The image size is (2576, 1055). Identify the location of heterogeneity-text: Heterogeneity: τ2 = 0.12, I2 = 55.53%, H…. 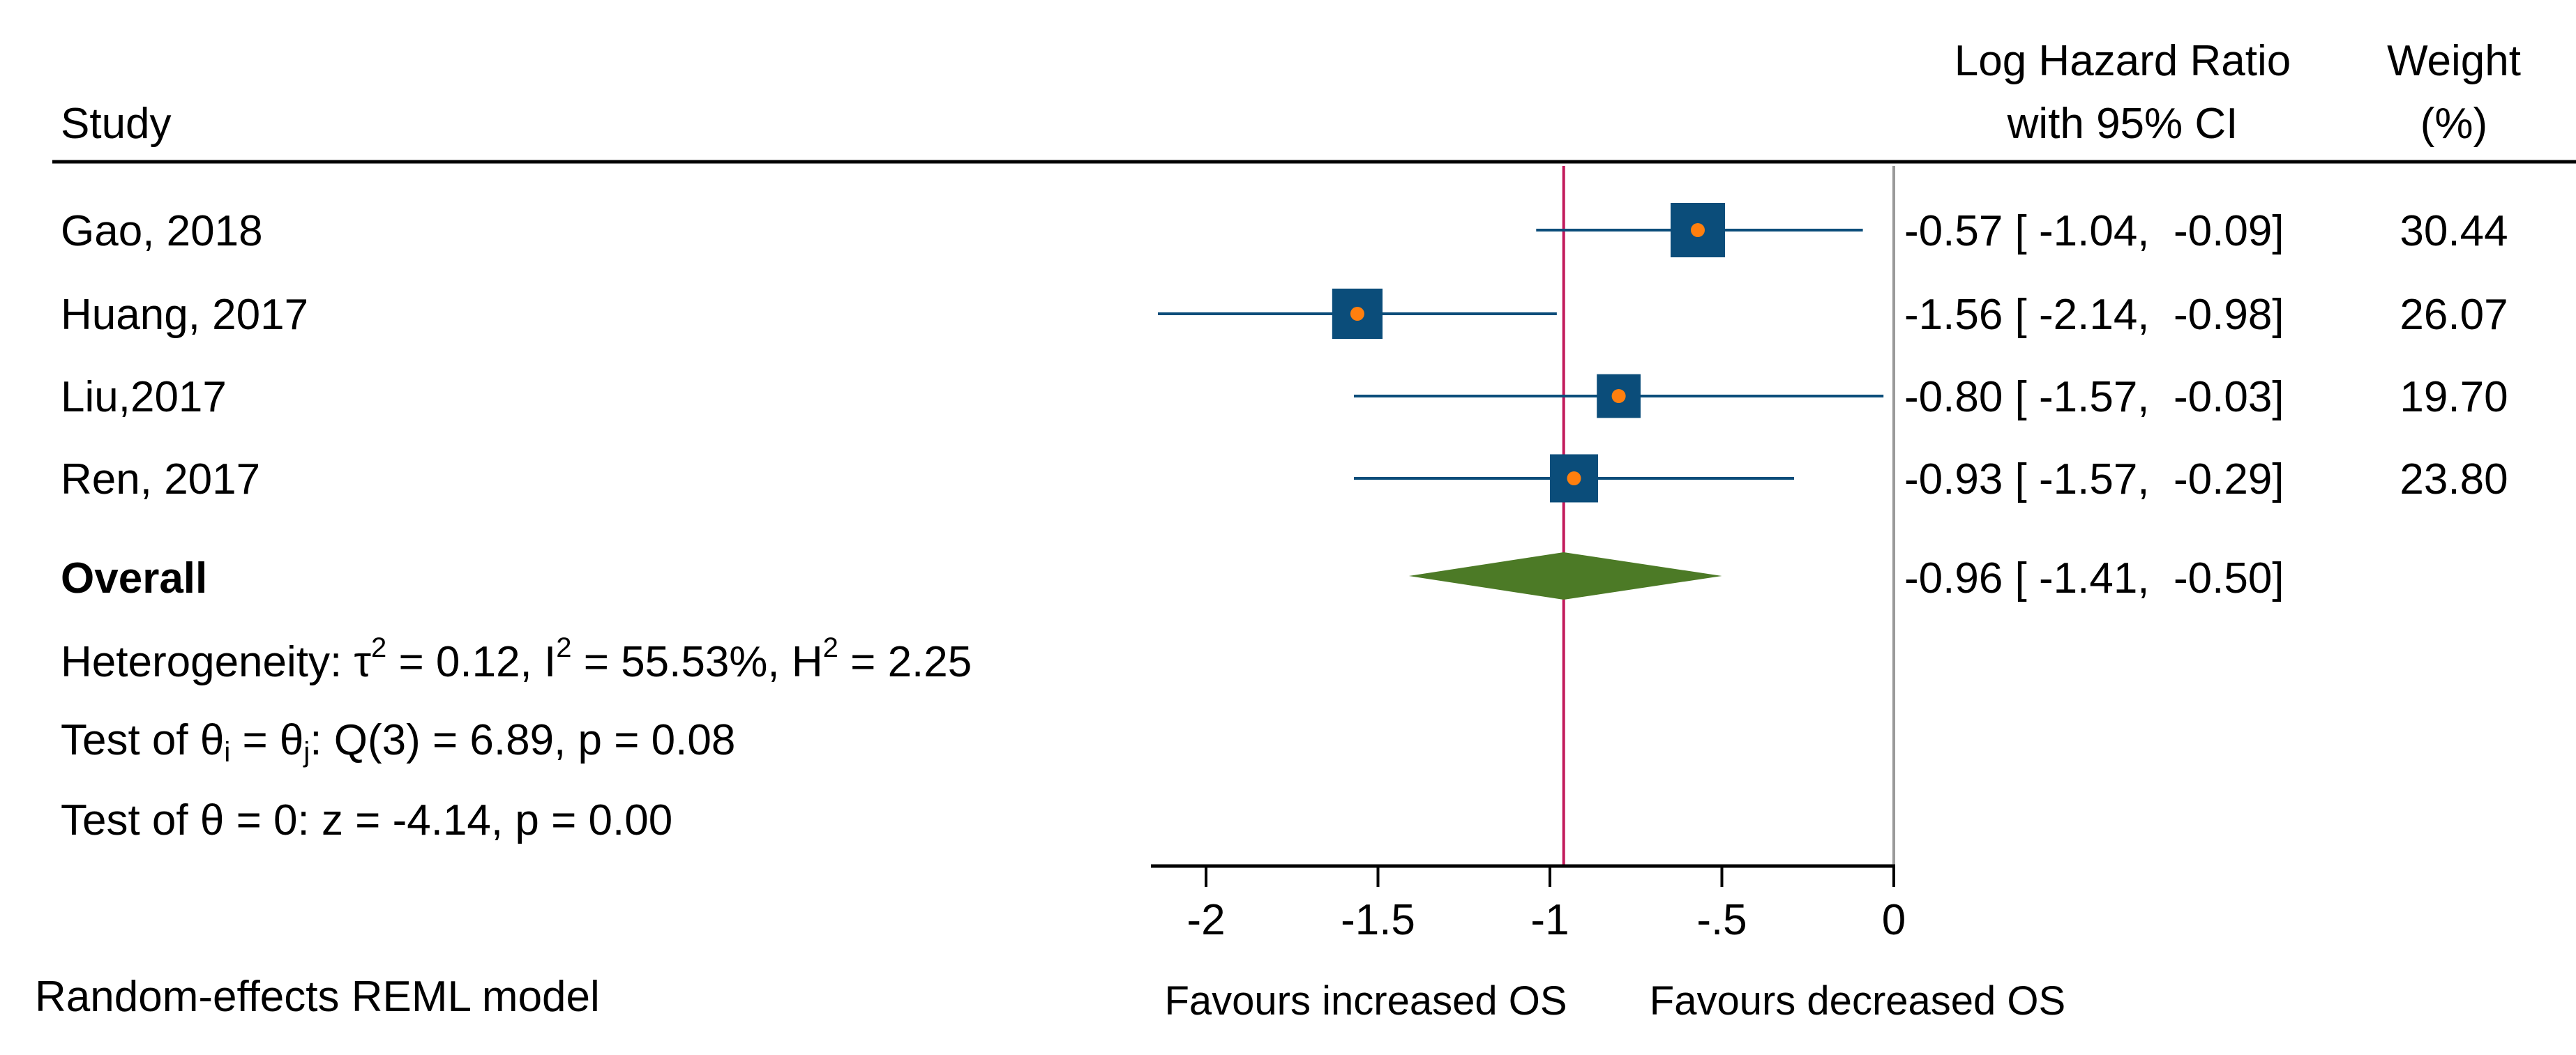
(516, 659).